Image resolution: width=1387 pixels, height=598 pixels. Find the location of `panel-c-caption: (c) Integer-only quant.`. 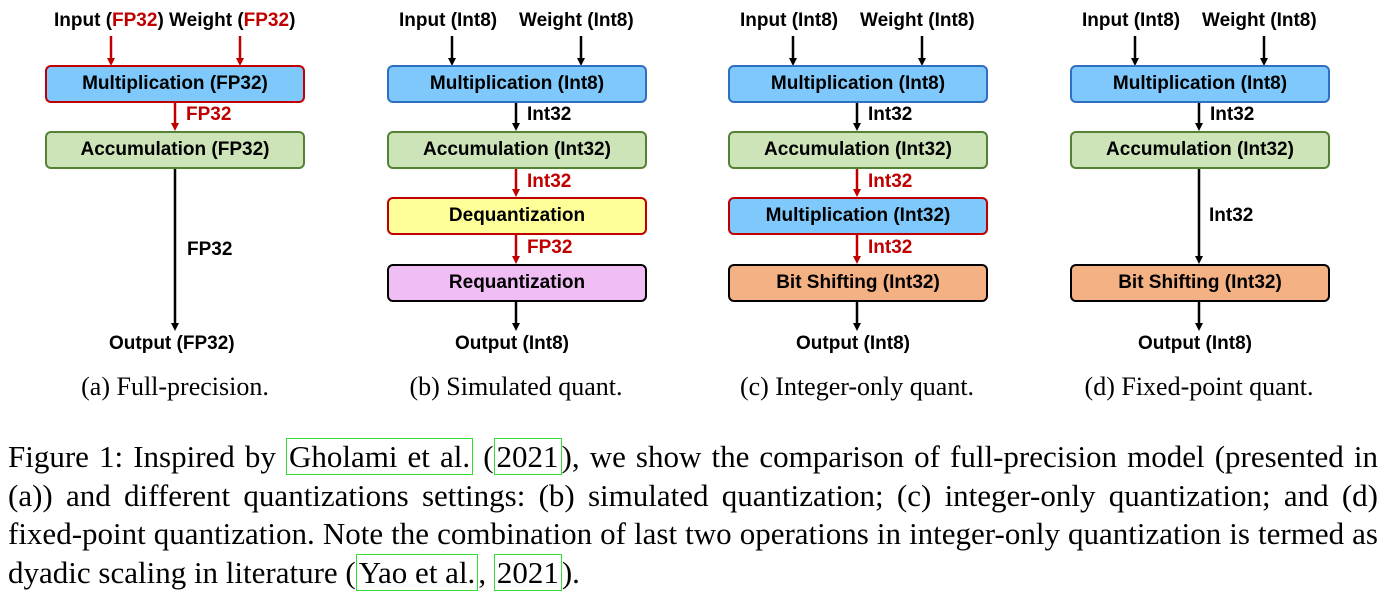

panel-c-caption: (c) Integer-only quant. is located at coordinates (857, 386).